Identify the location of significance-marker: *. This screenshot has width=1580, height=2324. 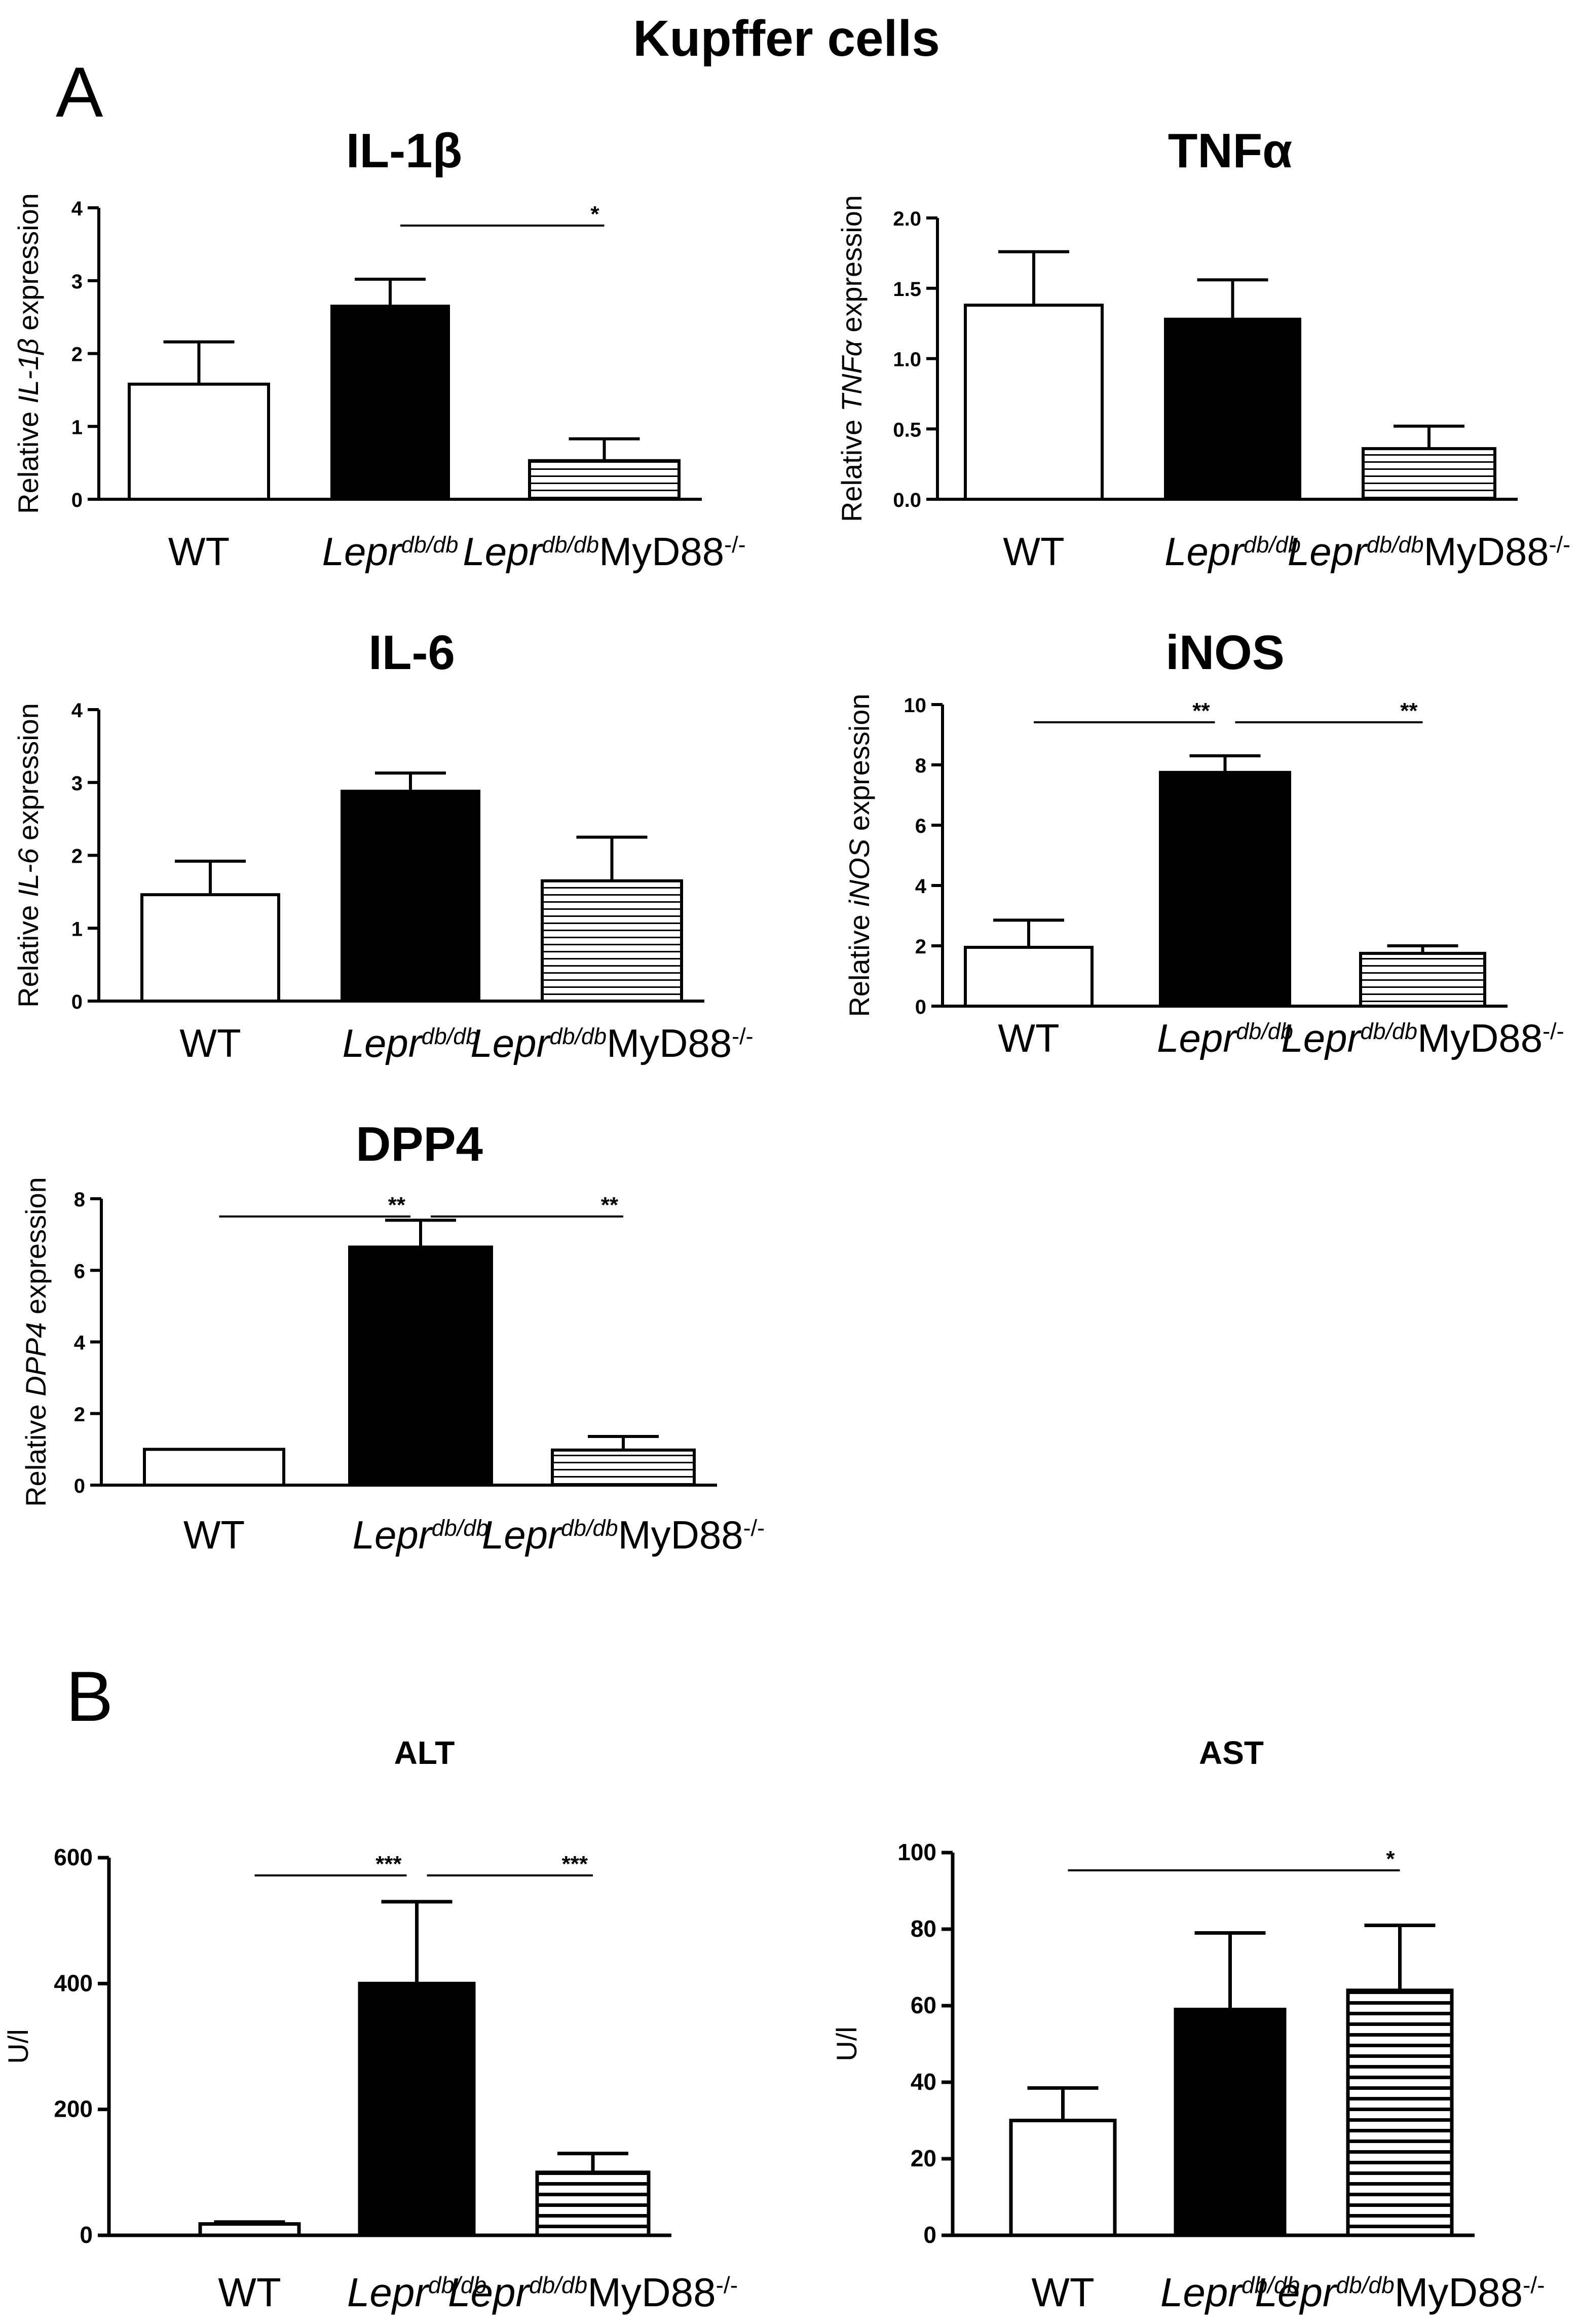
(1390, 1859).